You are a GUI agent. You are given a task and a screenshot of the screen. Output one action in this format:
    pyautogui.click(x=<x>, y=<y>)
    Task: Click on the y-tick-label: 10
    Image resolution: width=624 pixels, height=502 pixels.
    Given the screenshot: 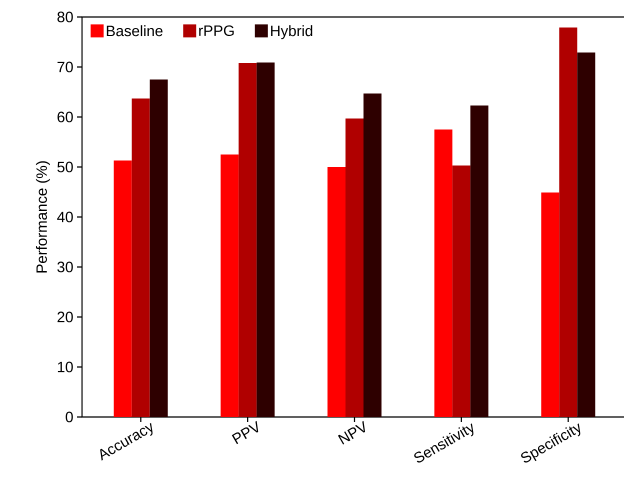 What is the action you would take?
    pyautogui.click(x=65, y=367)
    